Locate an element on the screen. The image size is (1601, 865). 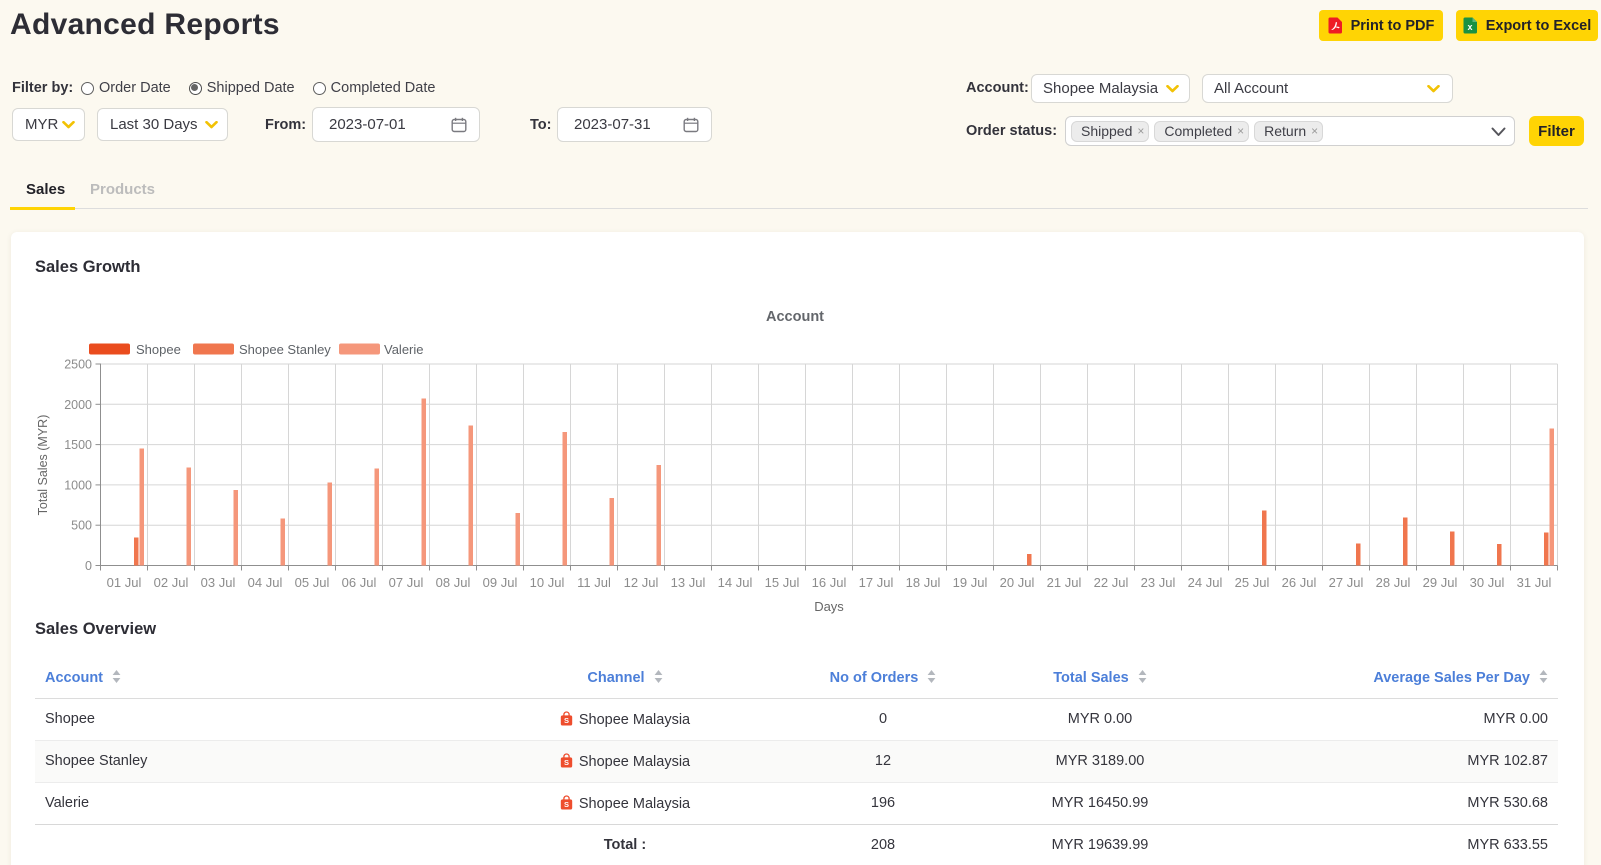
svg-text: 18 Jul is located at coordinates (923, 582).